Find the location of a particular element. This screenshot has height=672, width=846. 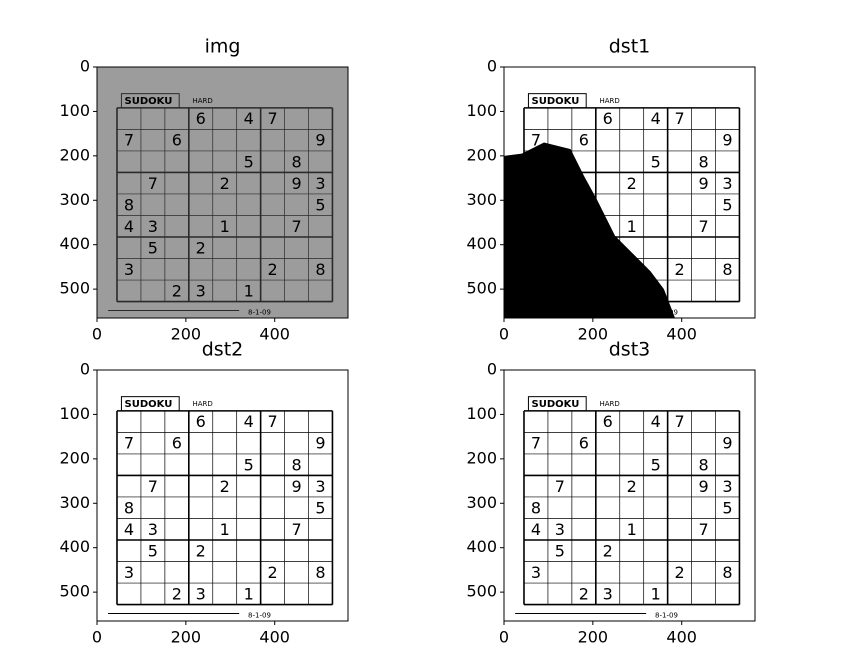

axes-title: dst3 is located at coordinates (630, 350).